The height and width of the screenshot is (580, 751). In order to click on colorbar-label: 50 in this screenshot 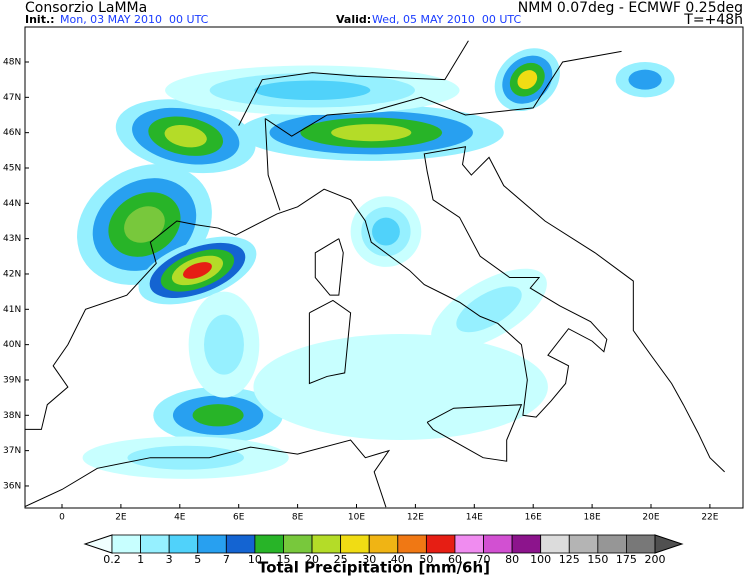, I will do `click(426, 559)`.